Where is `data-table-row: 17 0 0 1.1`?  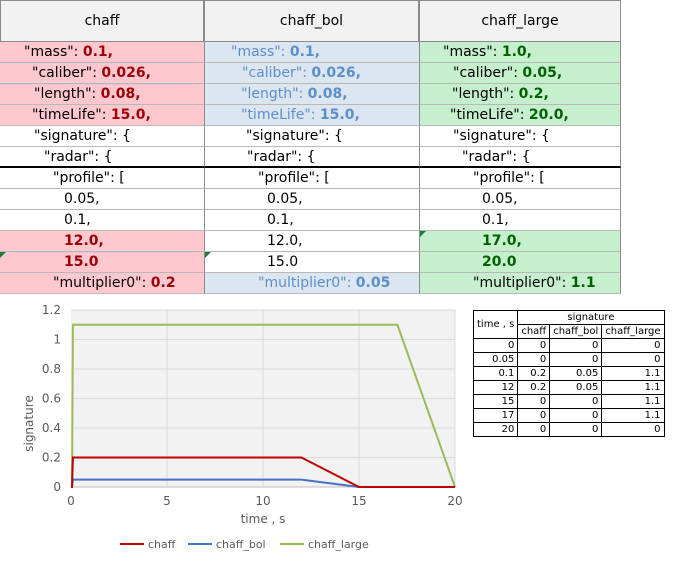 data-table-row: 17 0 0 1.1 is located at coordinates (568, 415).